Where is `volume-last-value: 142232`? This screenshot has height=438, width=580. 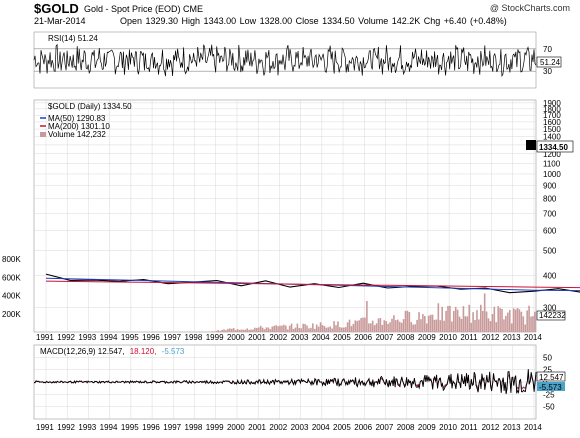
volume-last-value: 142232 is located at coordinates (552, 315).